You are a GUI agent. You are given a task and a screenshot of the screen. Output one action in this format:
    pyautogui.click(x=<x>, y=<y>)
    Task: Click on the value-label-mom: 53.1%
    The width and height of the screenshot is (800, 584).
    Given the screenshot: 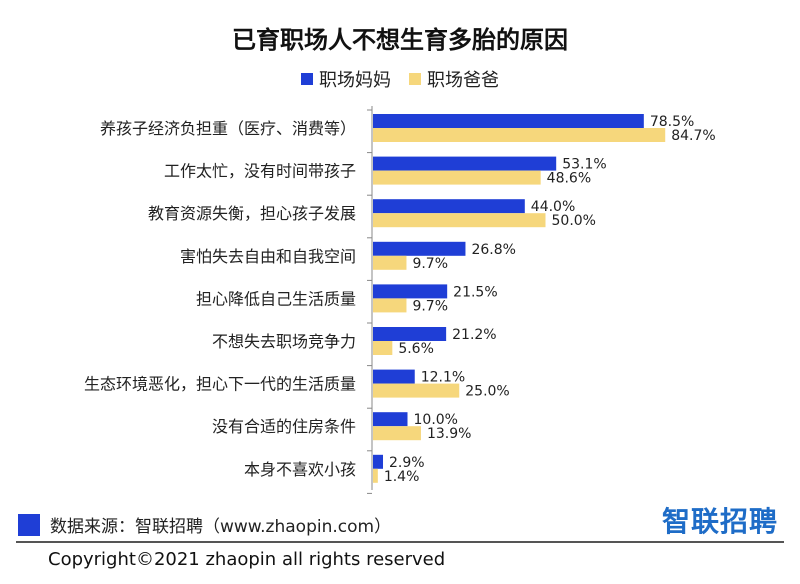 What is the action you would take?
    pyautogui.click(x=584, y=165)
    